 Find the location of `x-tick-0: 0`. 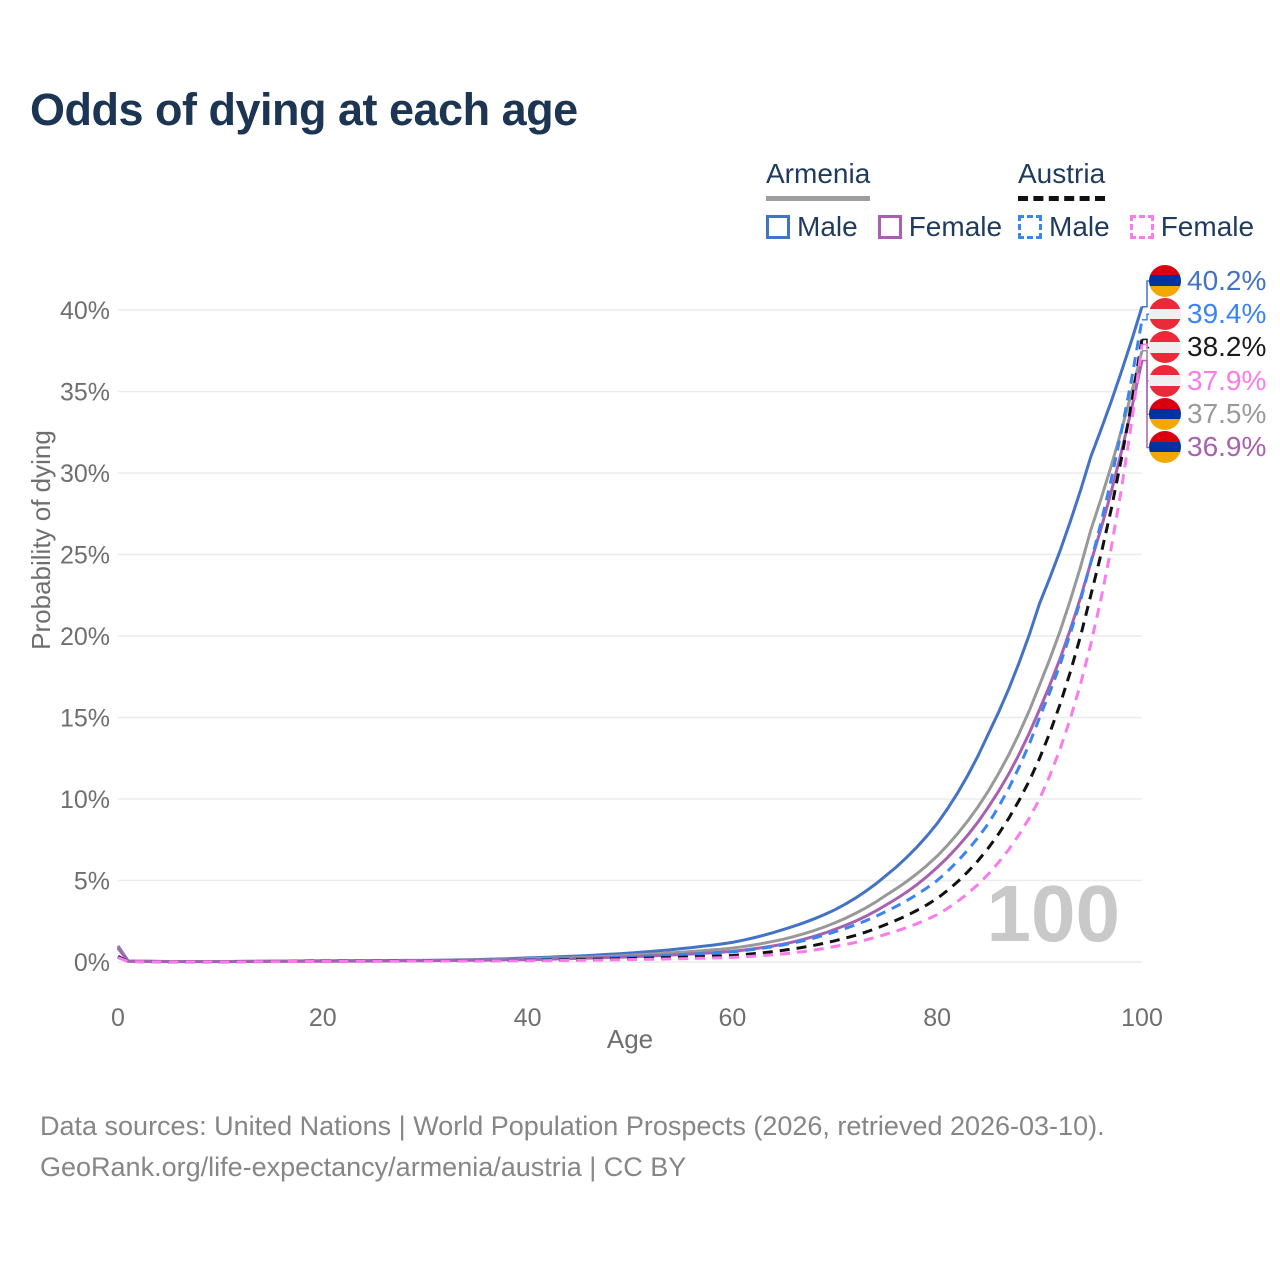

x-tick-0: 0 is located at coordinates (118, 1018).